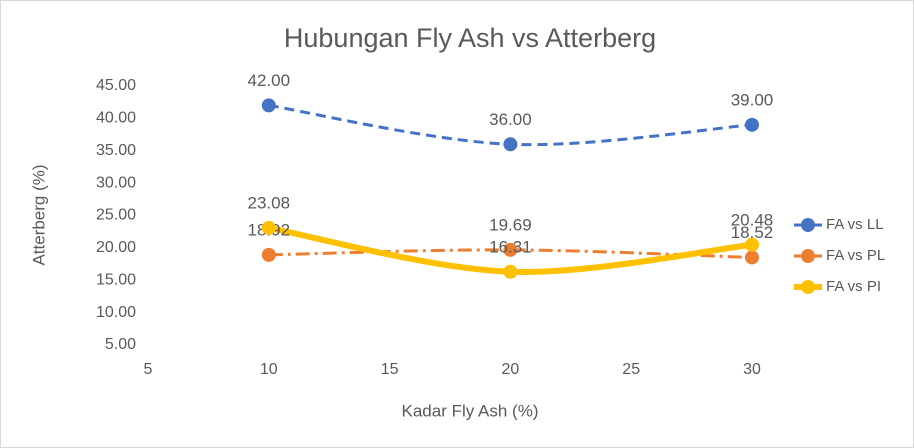 The width and height of the screenshot is (914, 448). Describe the element at coordinates (752, 369) in the screenshot. I see `x-tick-label: 30` at that location.